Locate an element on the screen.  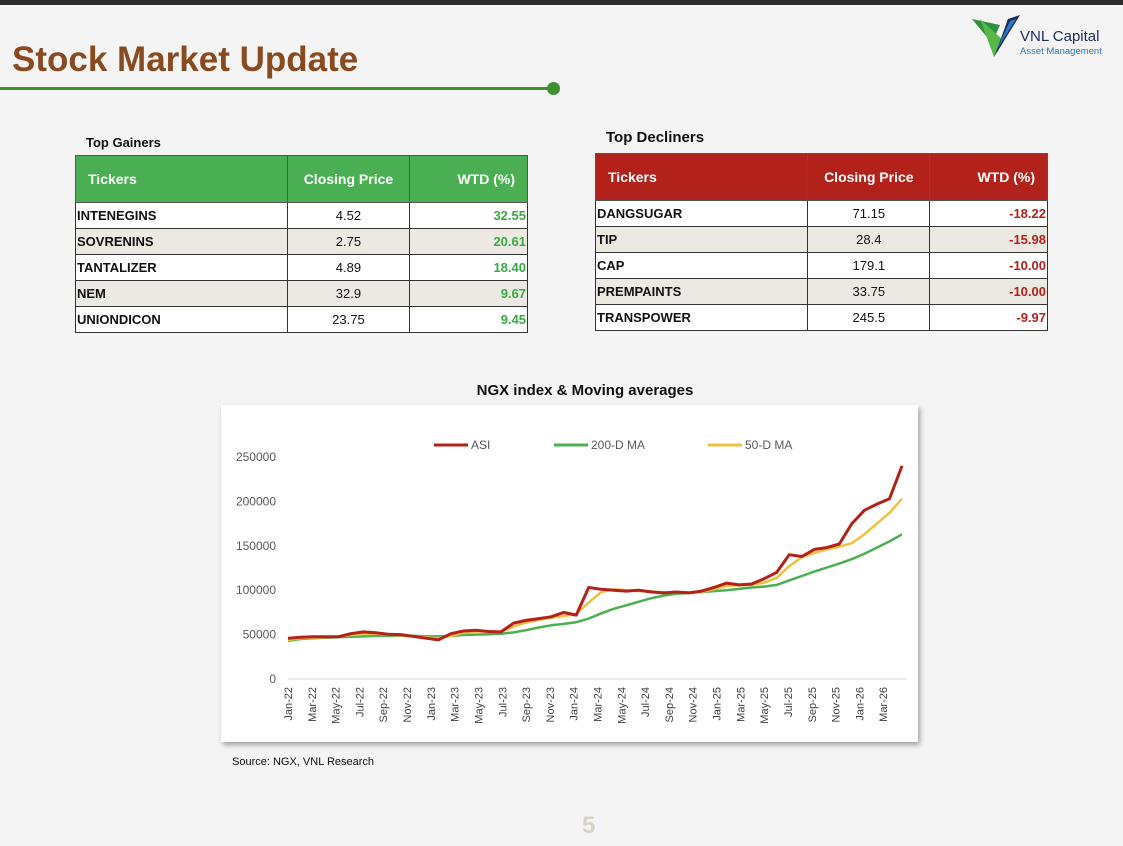
y-tick-label: 150000 is located at coordinates (256, 546).